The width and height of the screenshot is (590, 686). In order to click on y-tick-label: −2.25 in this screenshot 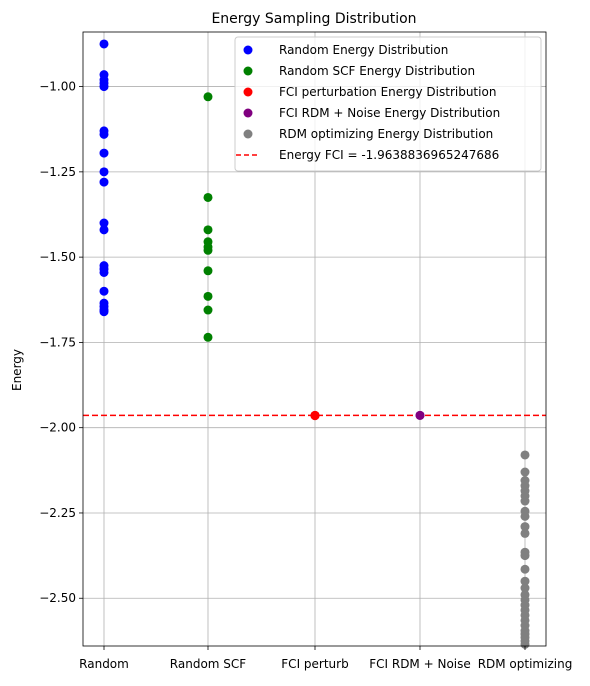, I will do `click(57, 513)`.